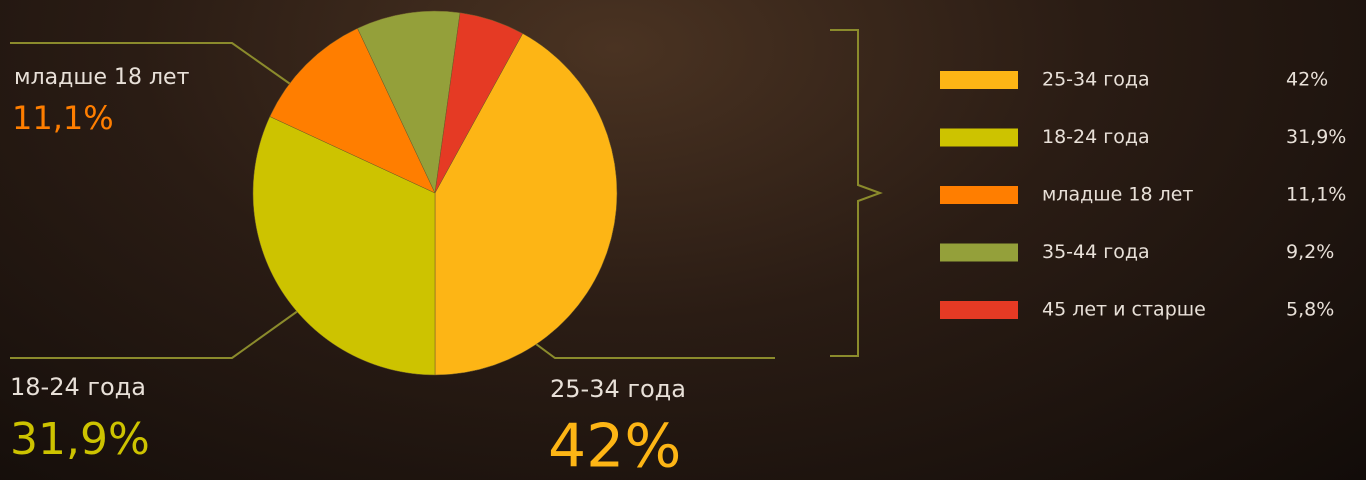  What do you see at coordinates (614, 446) in the screenshot?
I see `callout-value: 42%` at bounding box center [614, 446].